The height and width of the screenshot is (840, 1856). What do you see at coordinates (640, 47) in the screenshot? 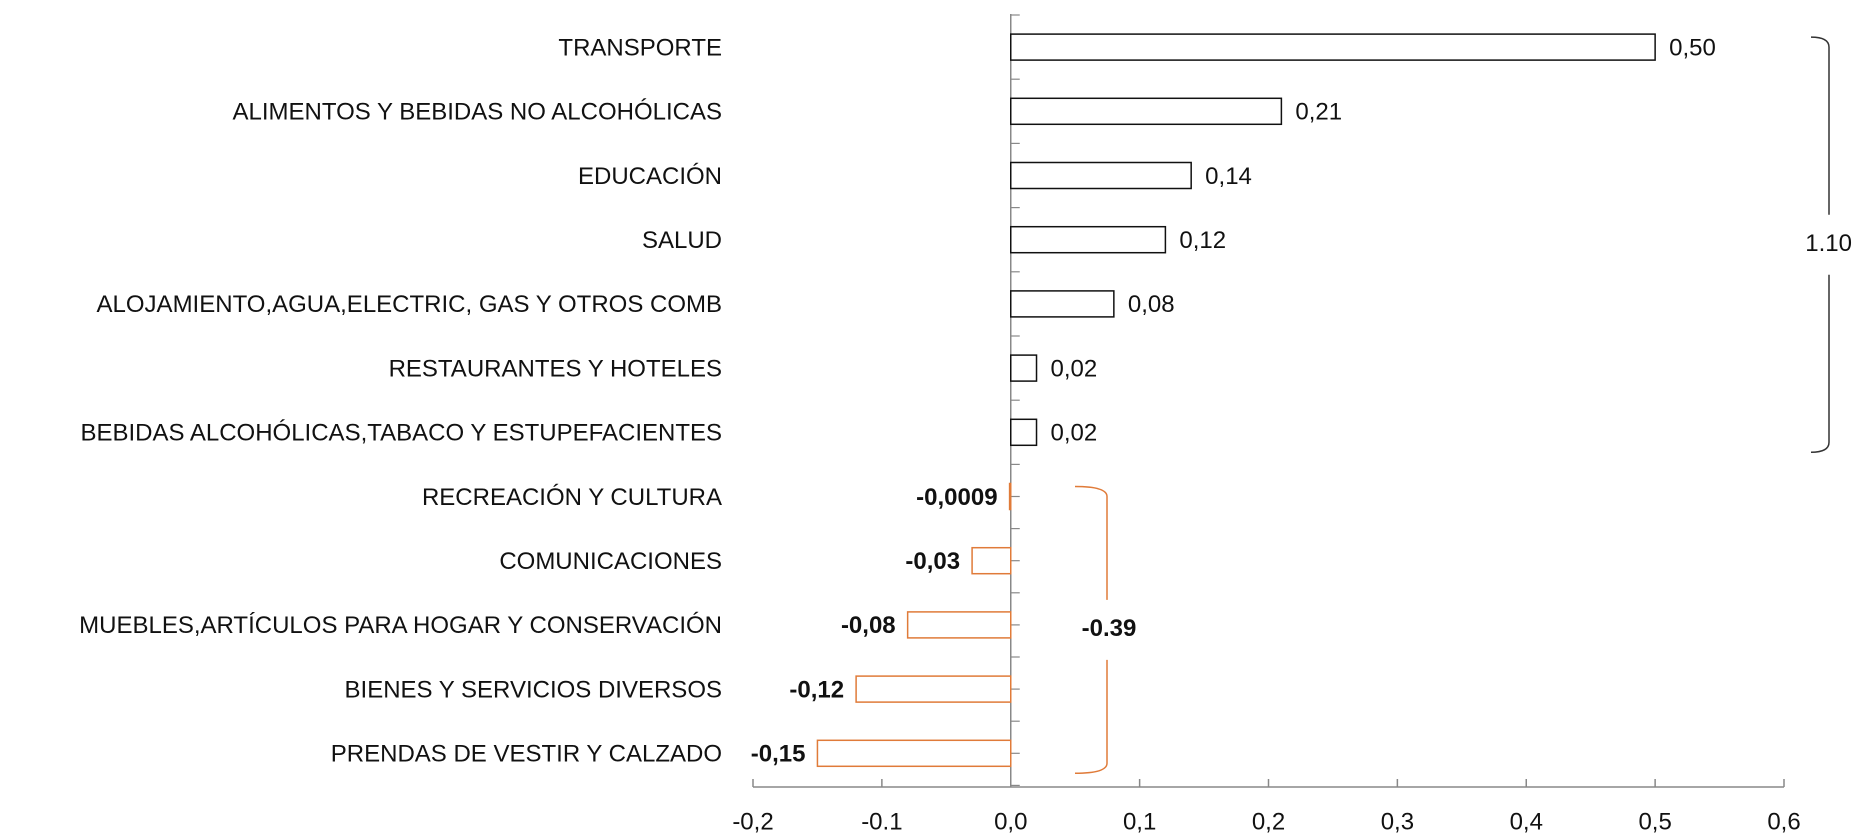
I see `category-label: TRANSPORTE` at bounding box center [640, 47].